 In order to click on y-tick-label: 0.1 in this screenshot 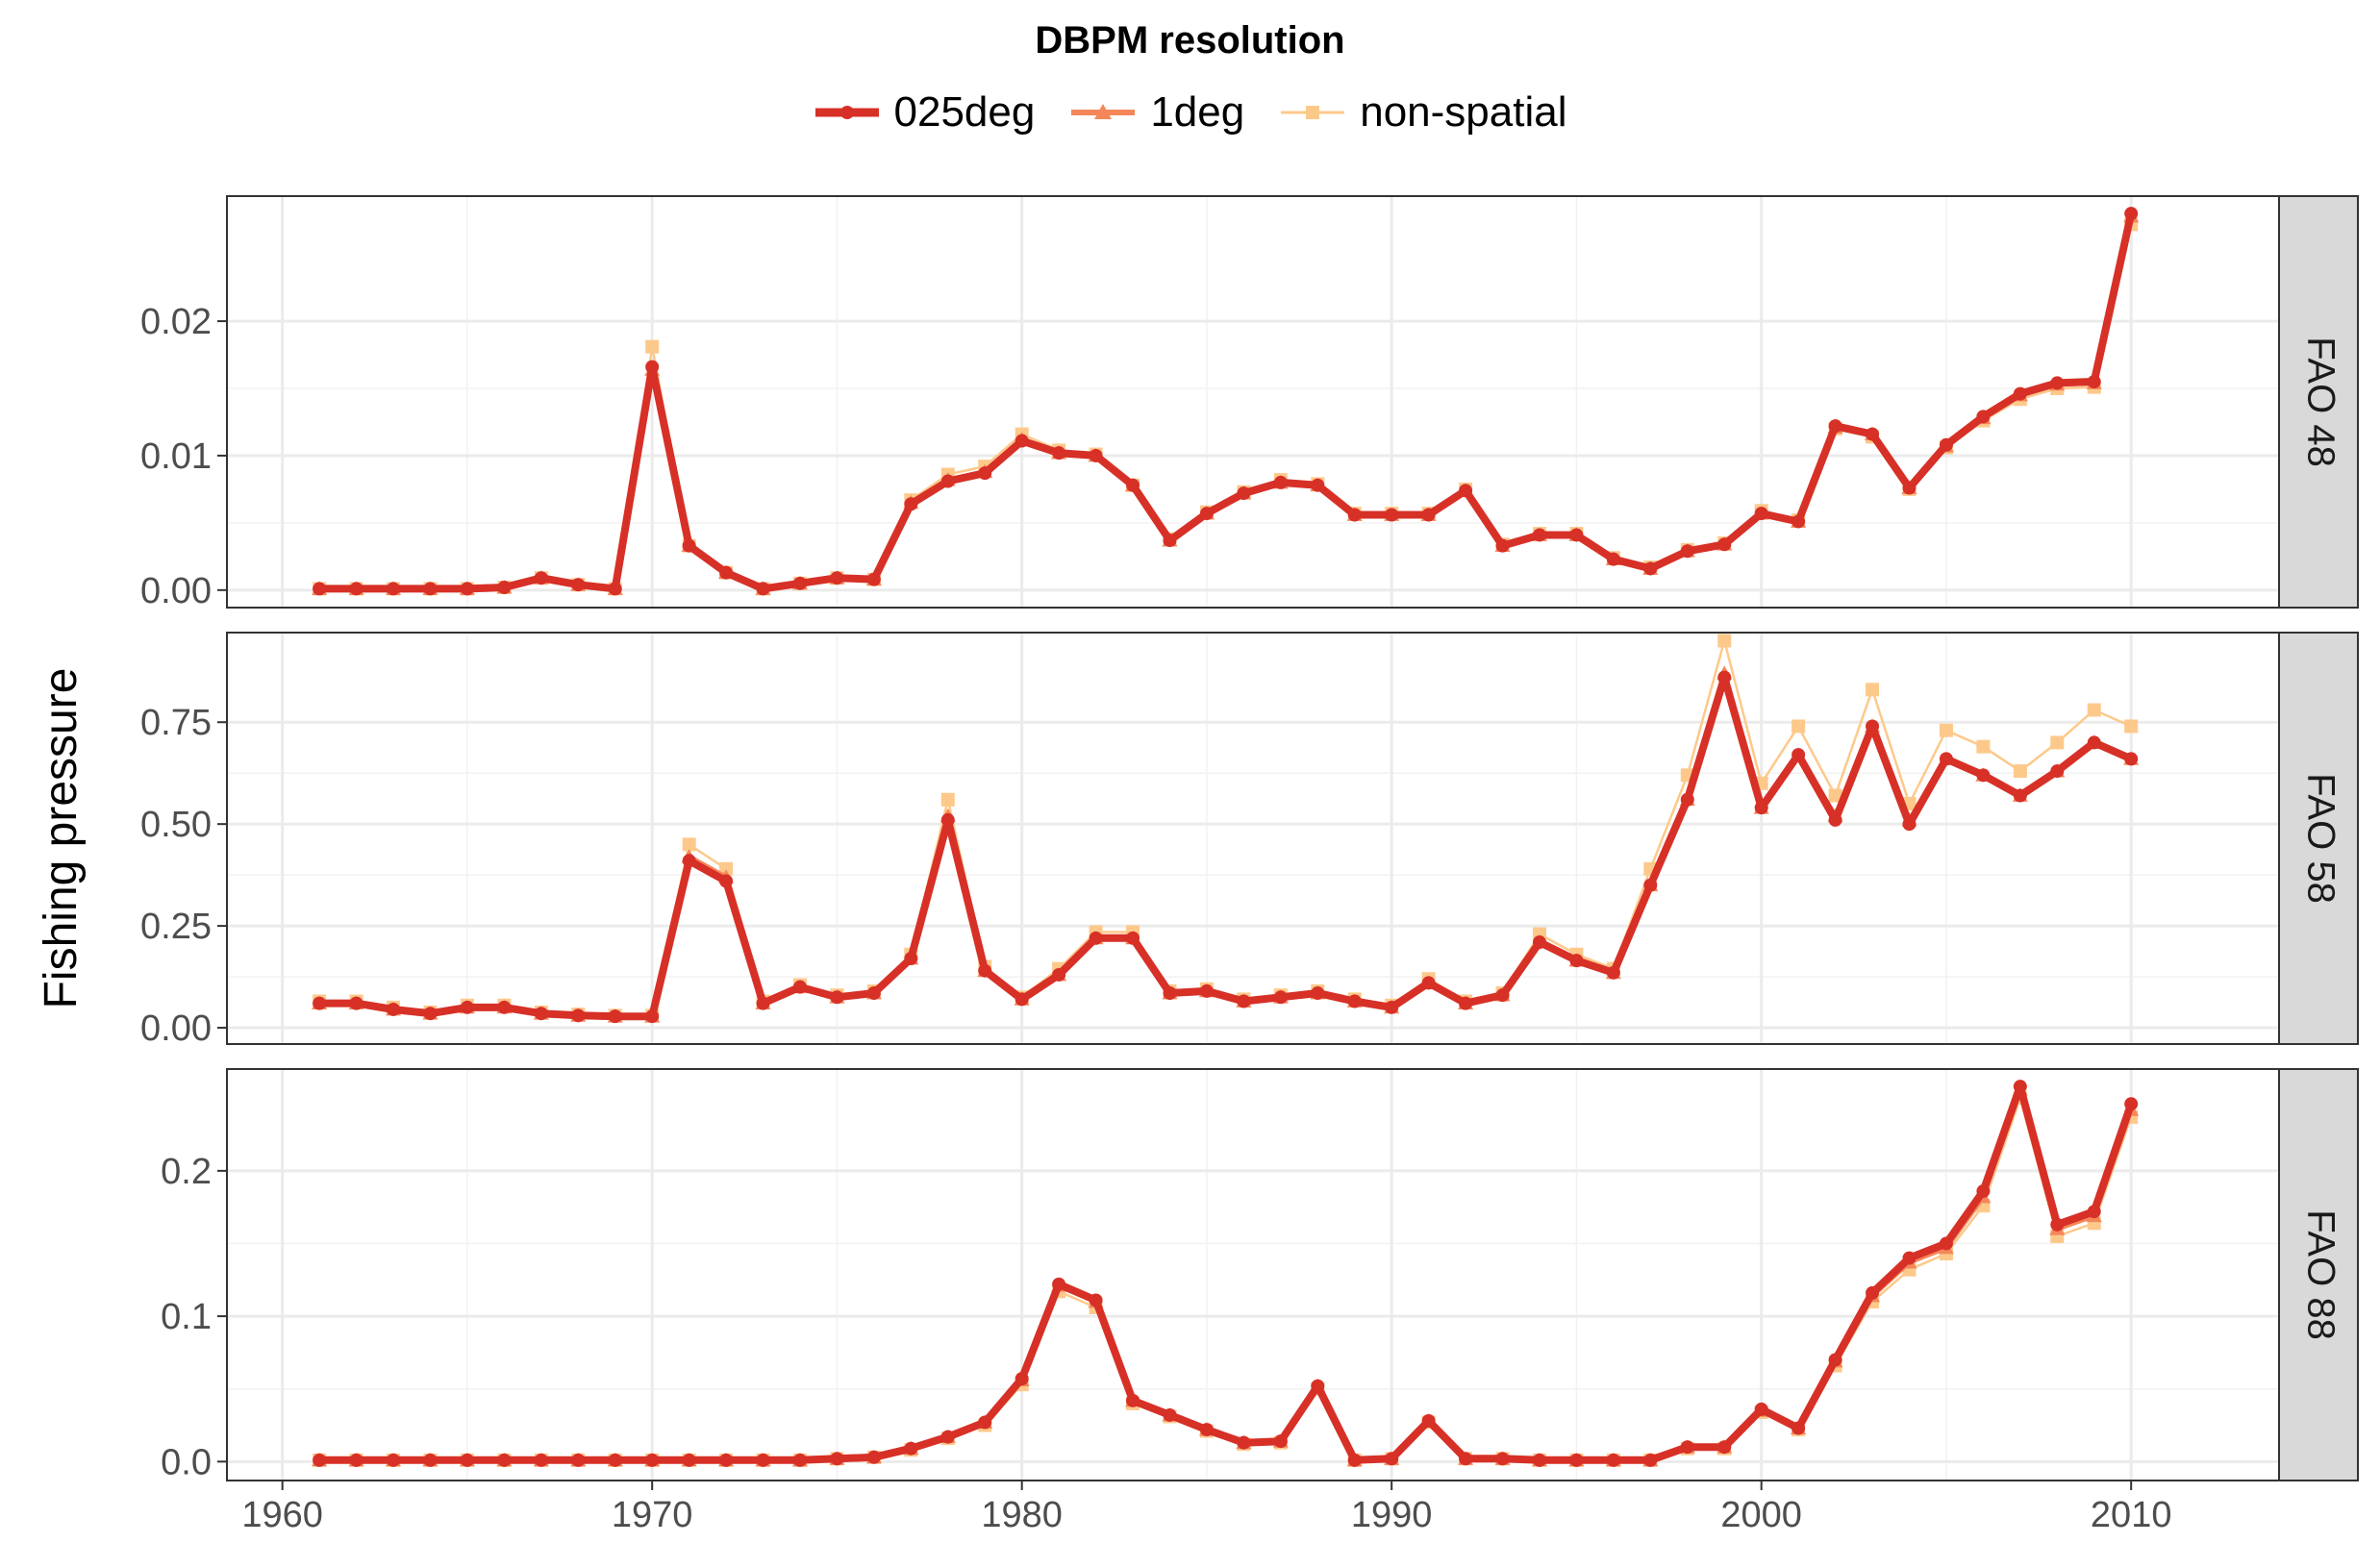, I will do `click(186, 1317)`.